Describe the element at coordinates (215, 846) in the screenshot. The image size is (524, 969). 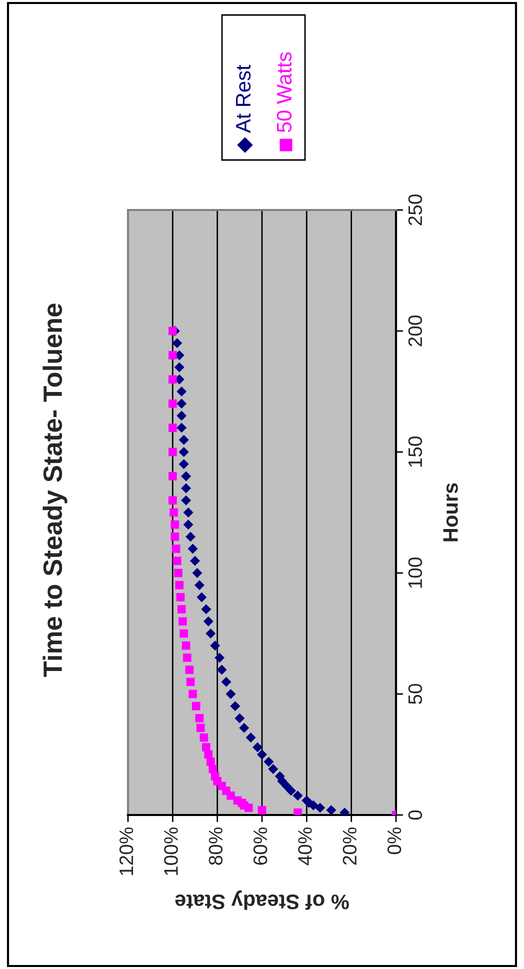
I see `x-tick-label: 80%` at that location.